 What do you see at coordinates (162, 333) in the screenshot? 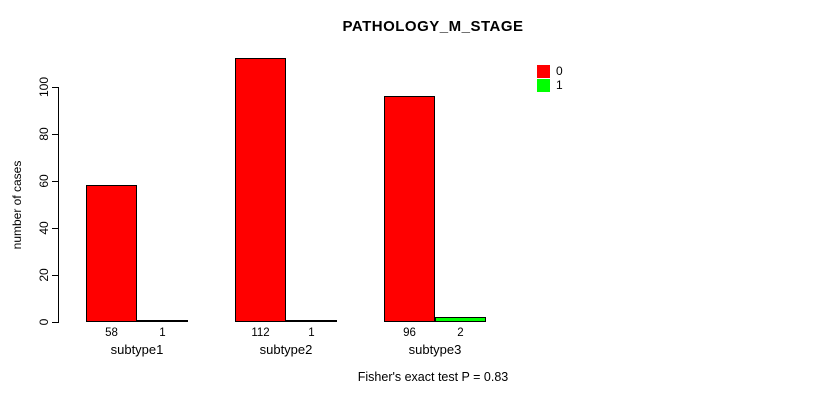
I see `bar-value-label-subtype1-1: 1` at bounding box center [162, 333].